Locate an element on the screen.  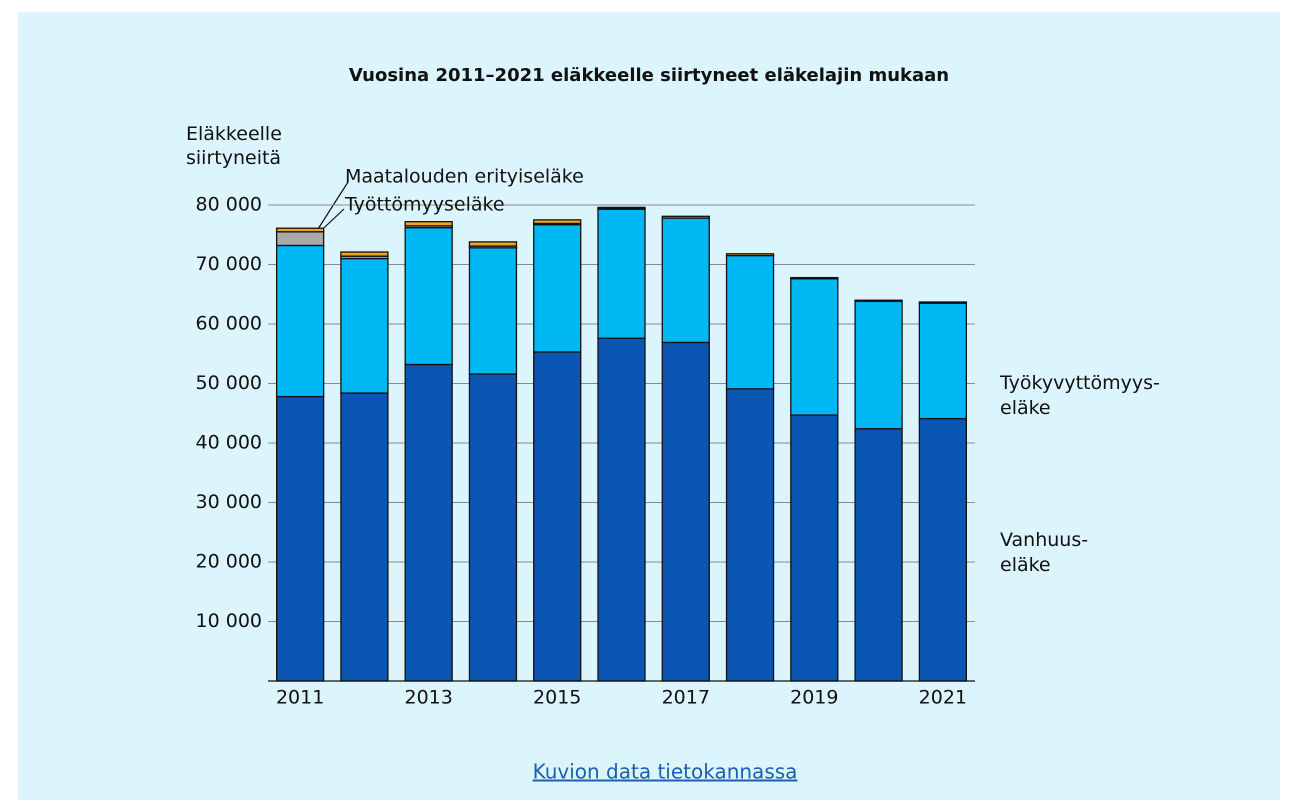
y-tick-label: 20 000 is located at coordinates (229, 562).